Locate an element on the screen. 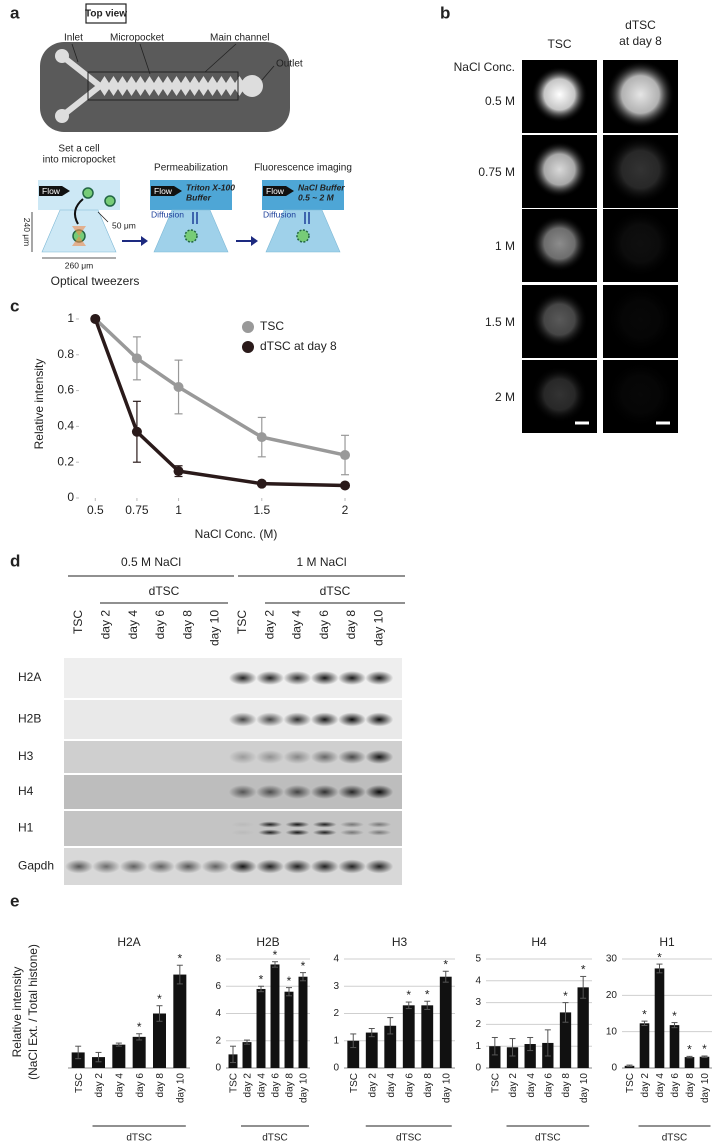 The width and height of the screenshot is (715, 1146). step-title: Permeabilization is located at coordinates (191, 168).